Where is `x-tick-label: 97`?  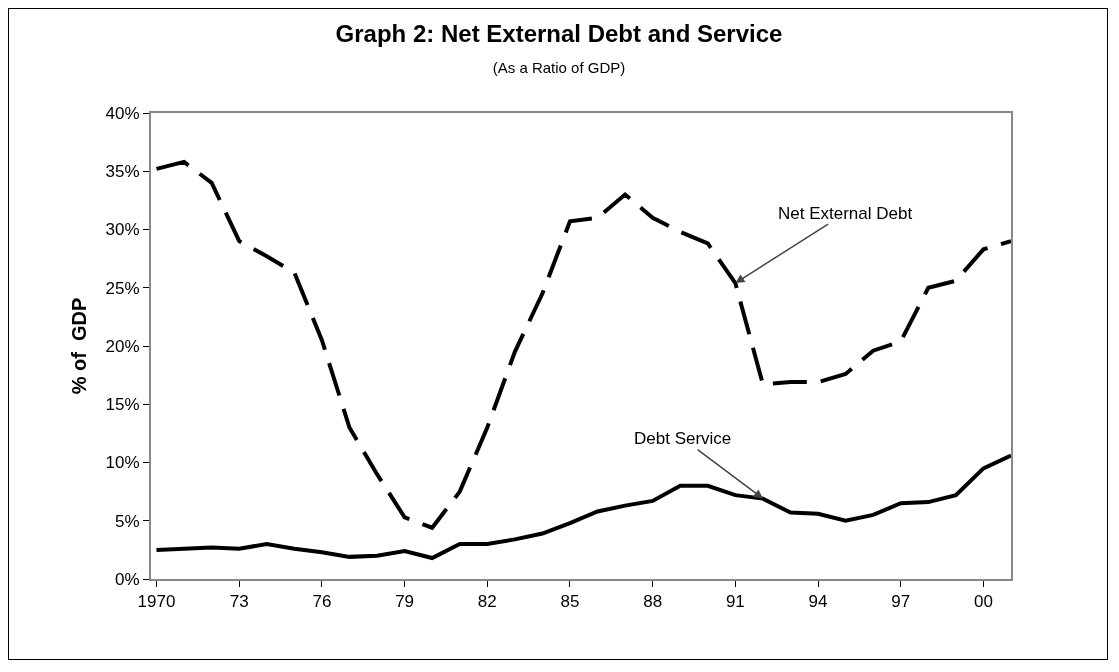
x-tick-label: 97 is located at coordinates (901, 602).